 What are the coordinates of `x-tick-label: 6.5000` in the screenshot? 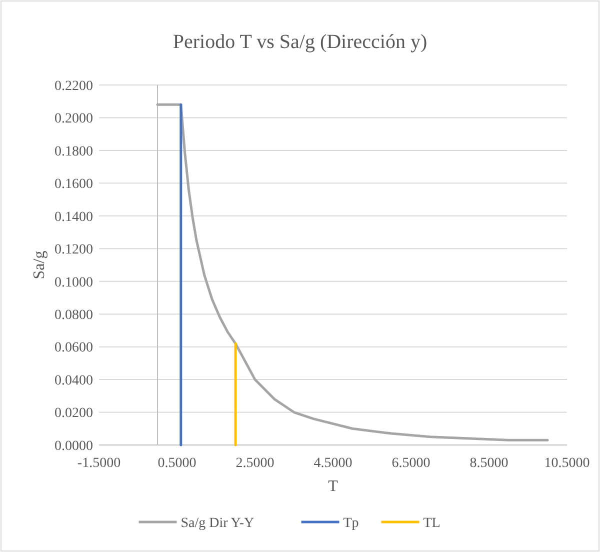 It's located at (411, 463).